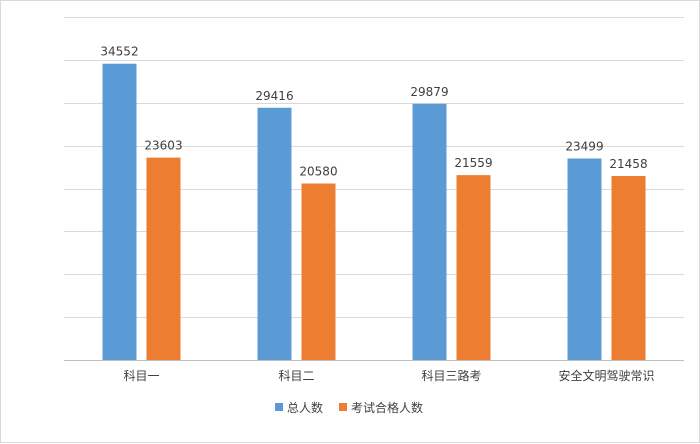 This screenshot has height=444, width=700. Describe the element at coordinates (349, 407) in the screenshot. I see `legend: 总人数 考试合格人数` at that location.